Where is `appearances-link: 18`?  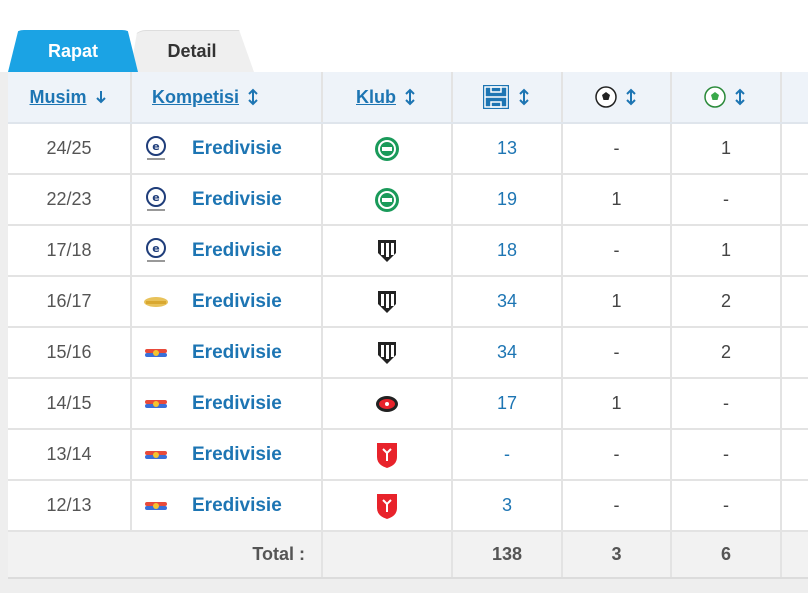 appearances-link: 18 is located at coordinates (507, 250).